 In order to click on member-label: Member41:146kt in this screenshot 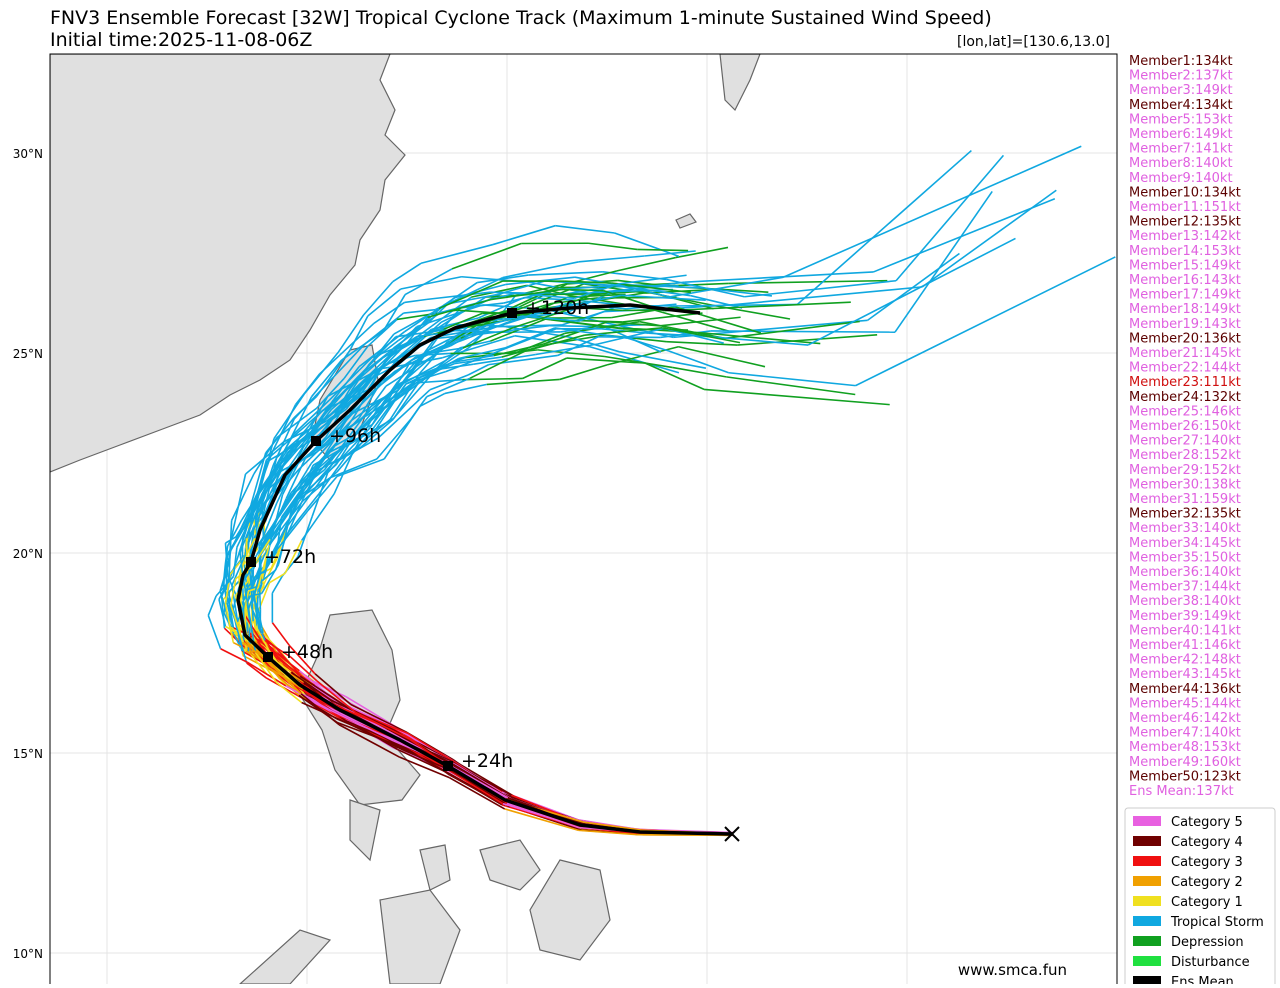, I will do `click(1185, 645)`.